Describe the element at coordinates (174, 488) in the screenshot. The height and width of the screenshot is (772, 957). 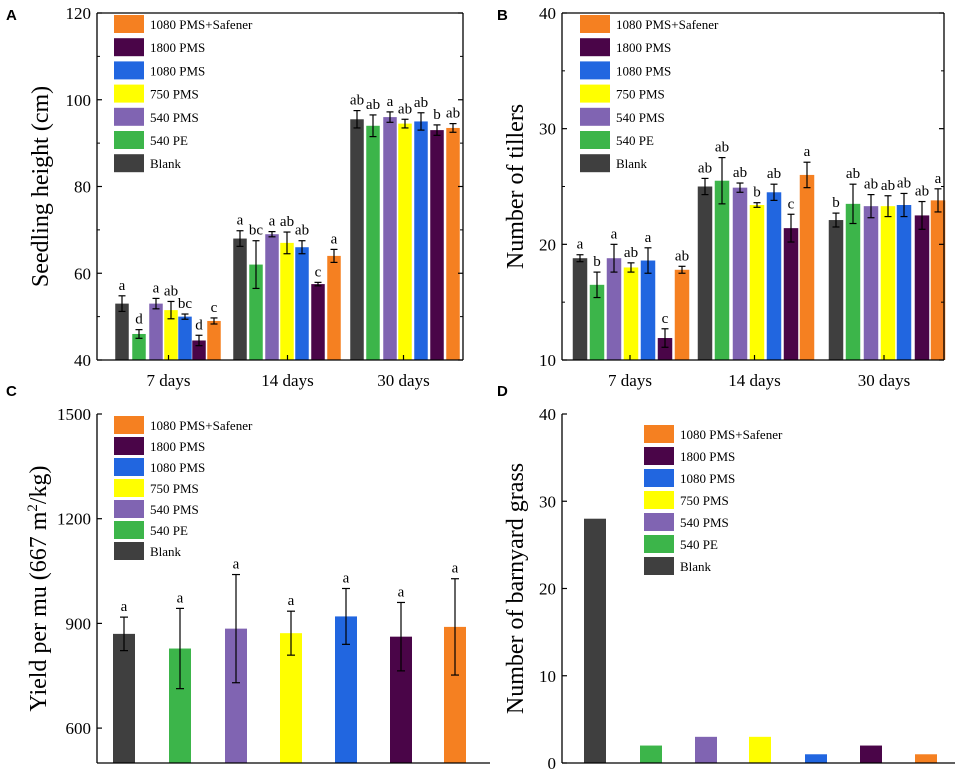
I see `legend-label: 750 PMS` at that location.